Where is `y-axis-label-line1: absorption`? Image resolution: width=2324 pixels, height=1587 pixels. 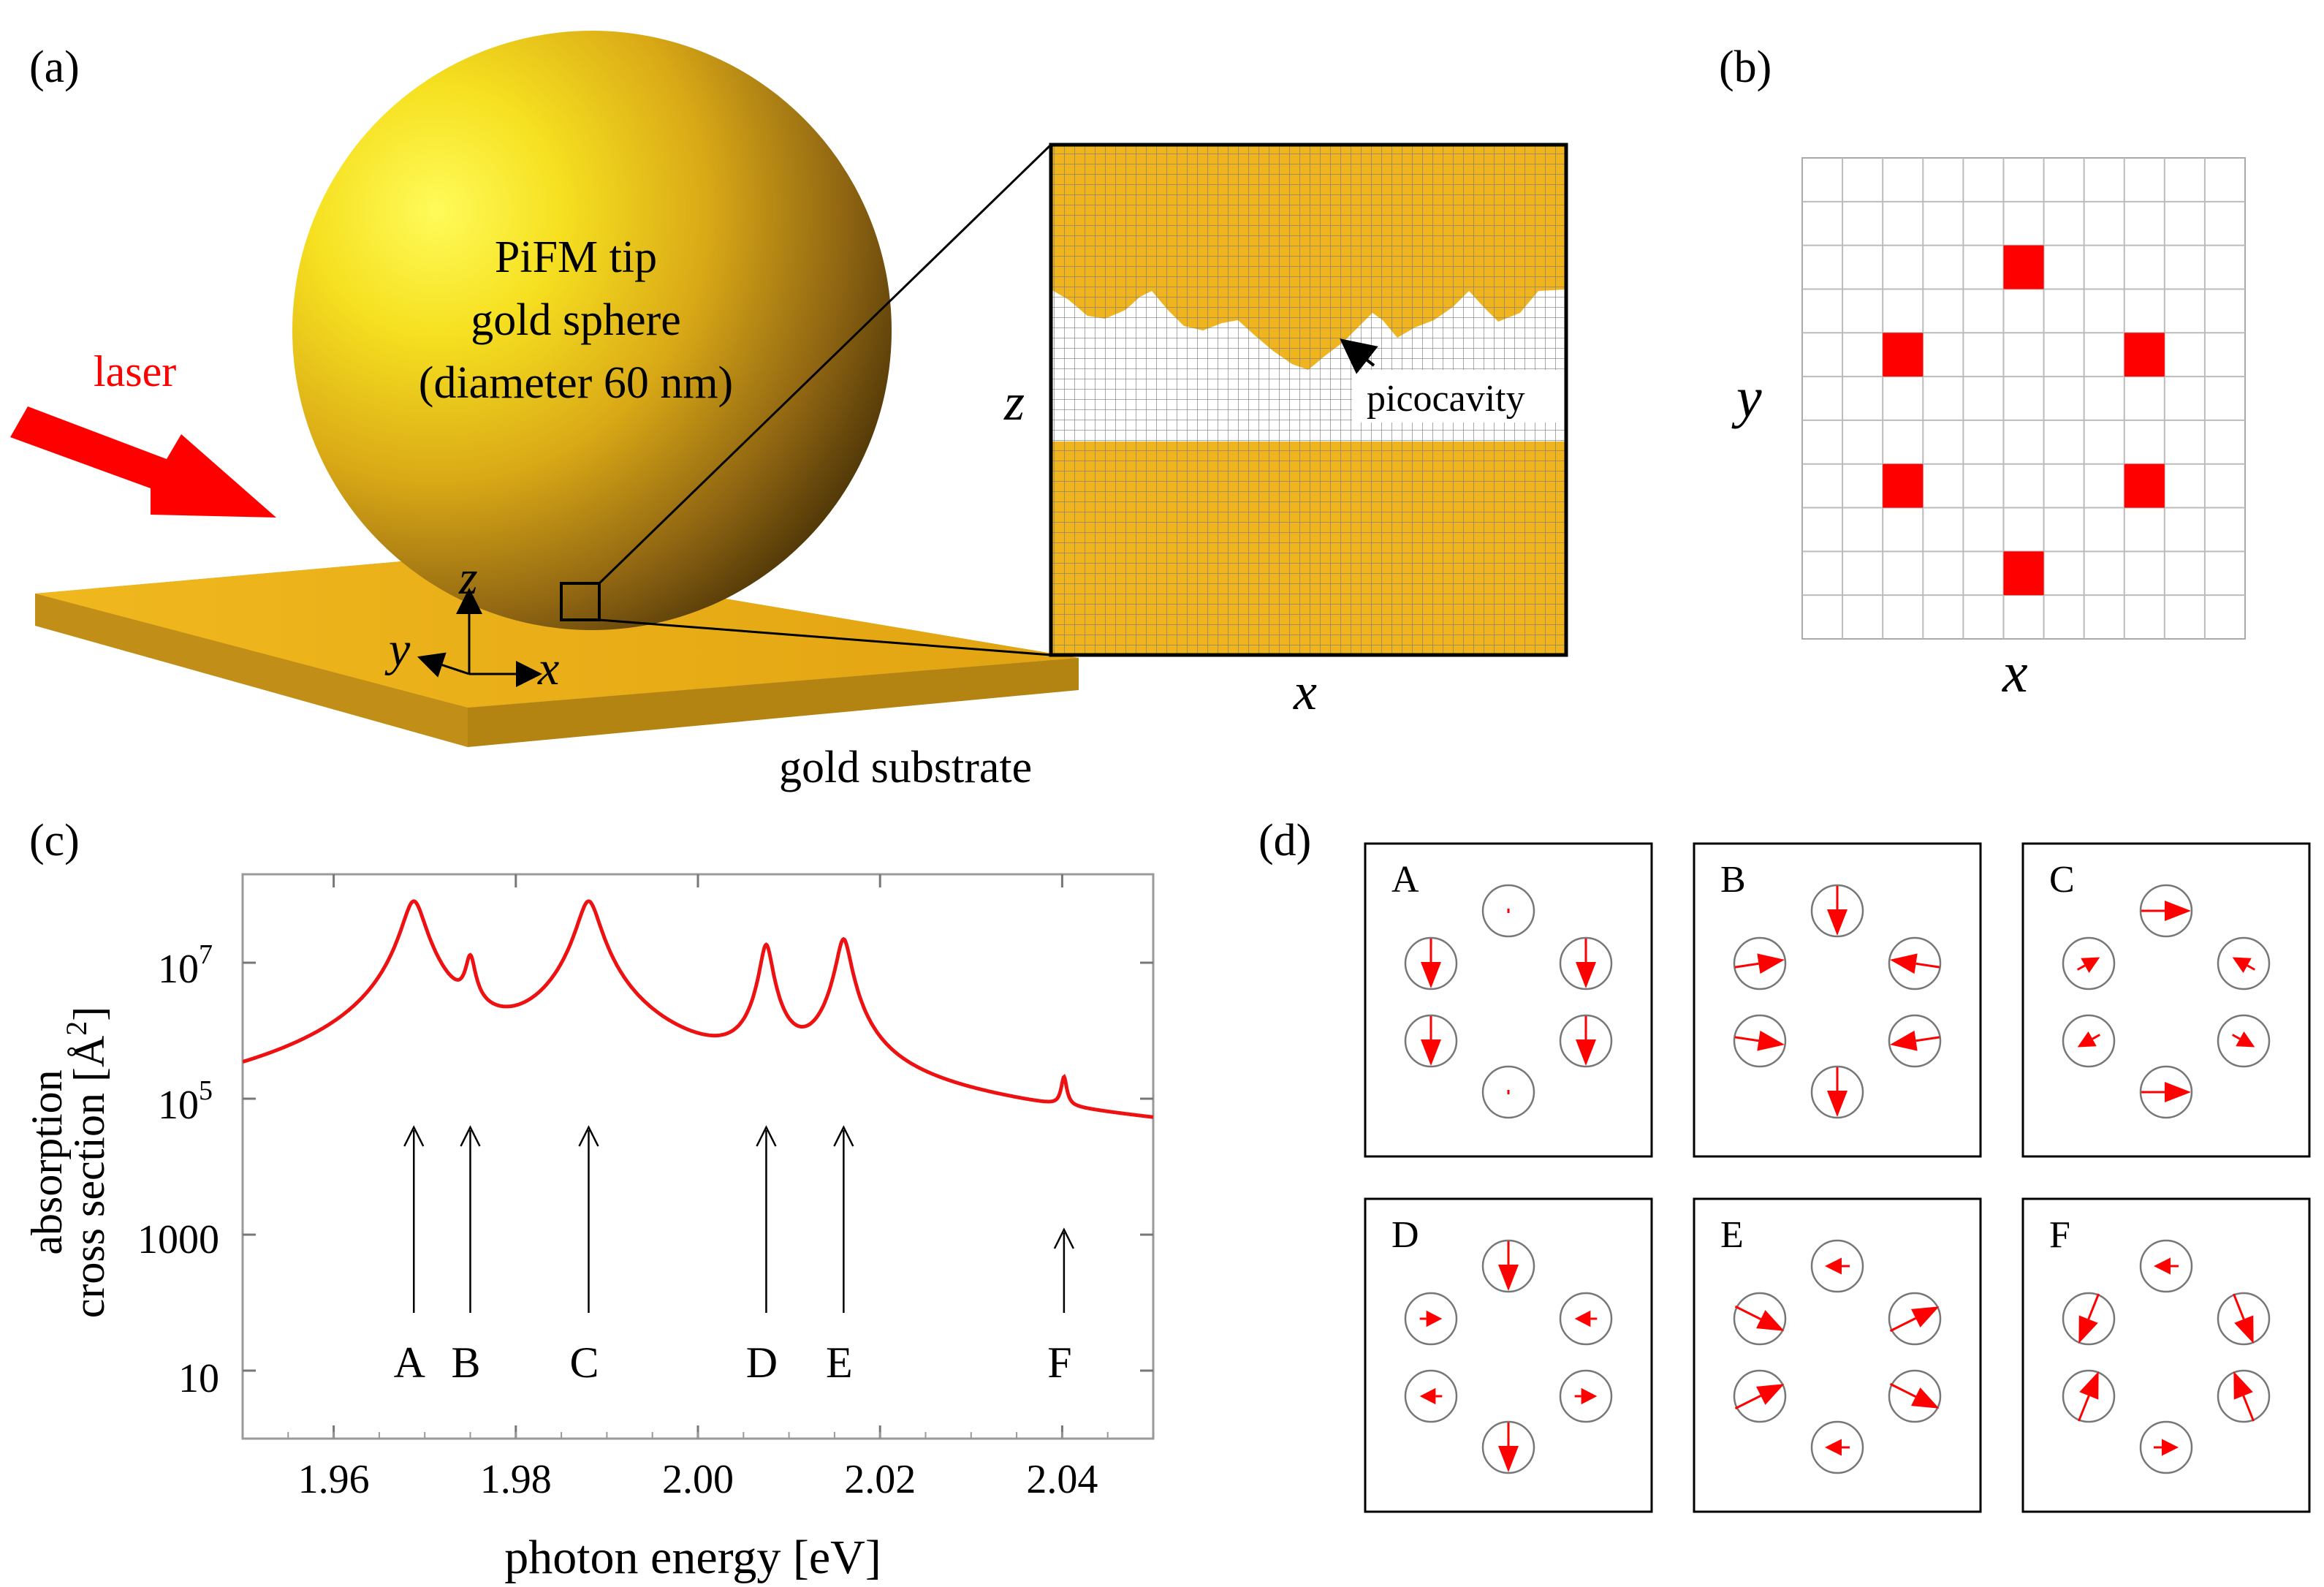
y-axis-label-line1: absorption is located at coordinates (47, 1161).